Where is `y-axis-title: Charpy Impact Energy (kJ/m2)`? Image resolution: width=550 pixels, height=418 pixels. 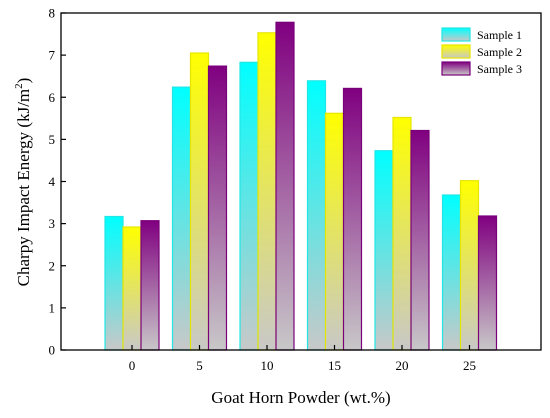
y-axis-title: Charpy Impact Energy (kJ/m2) is located at coordinates (23, 182).